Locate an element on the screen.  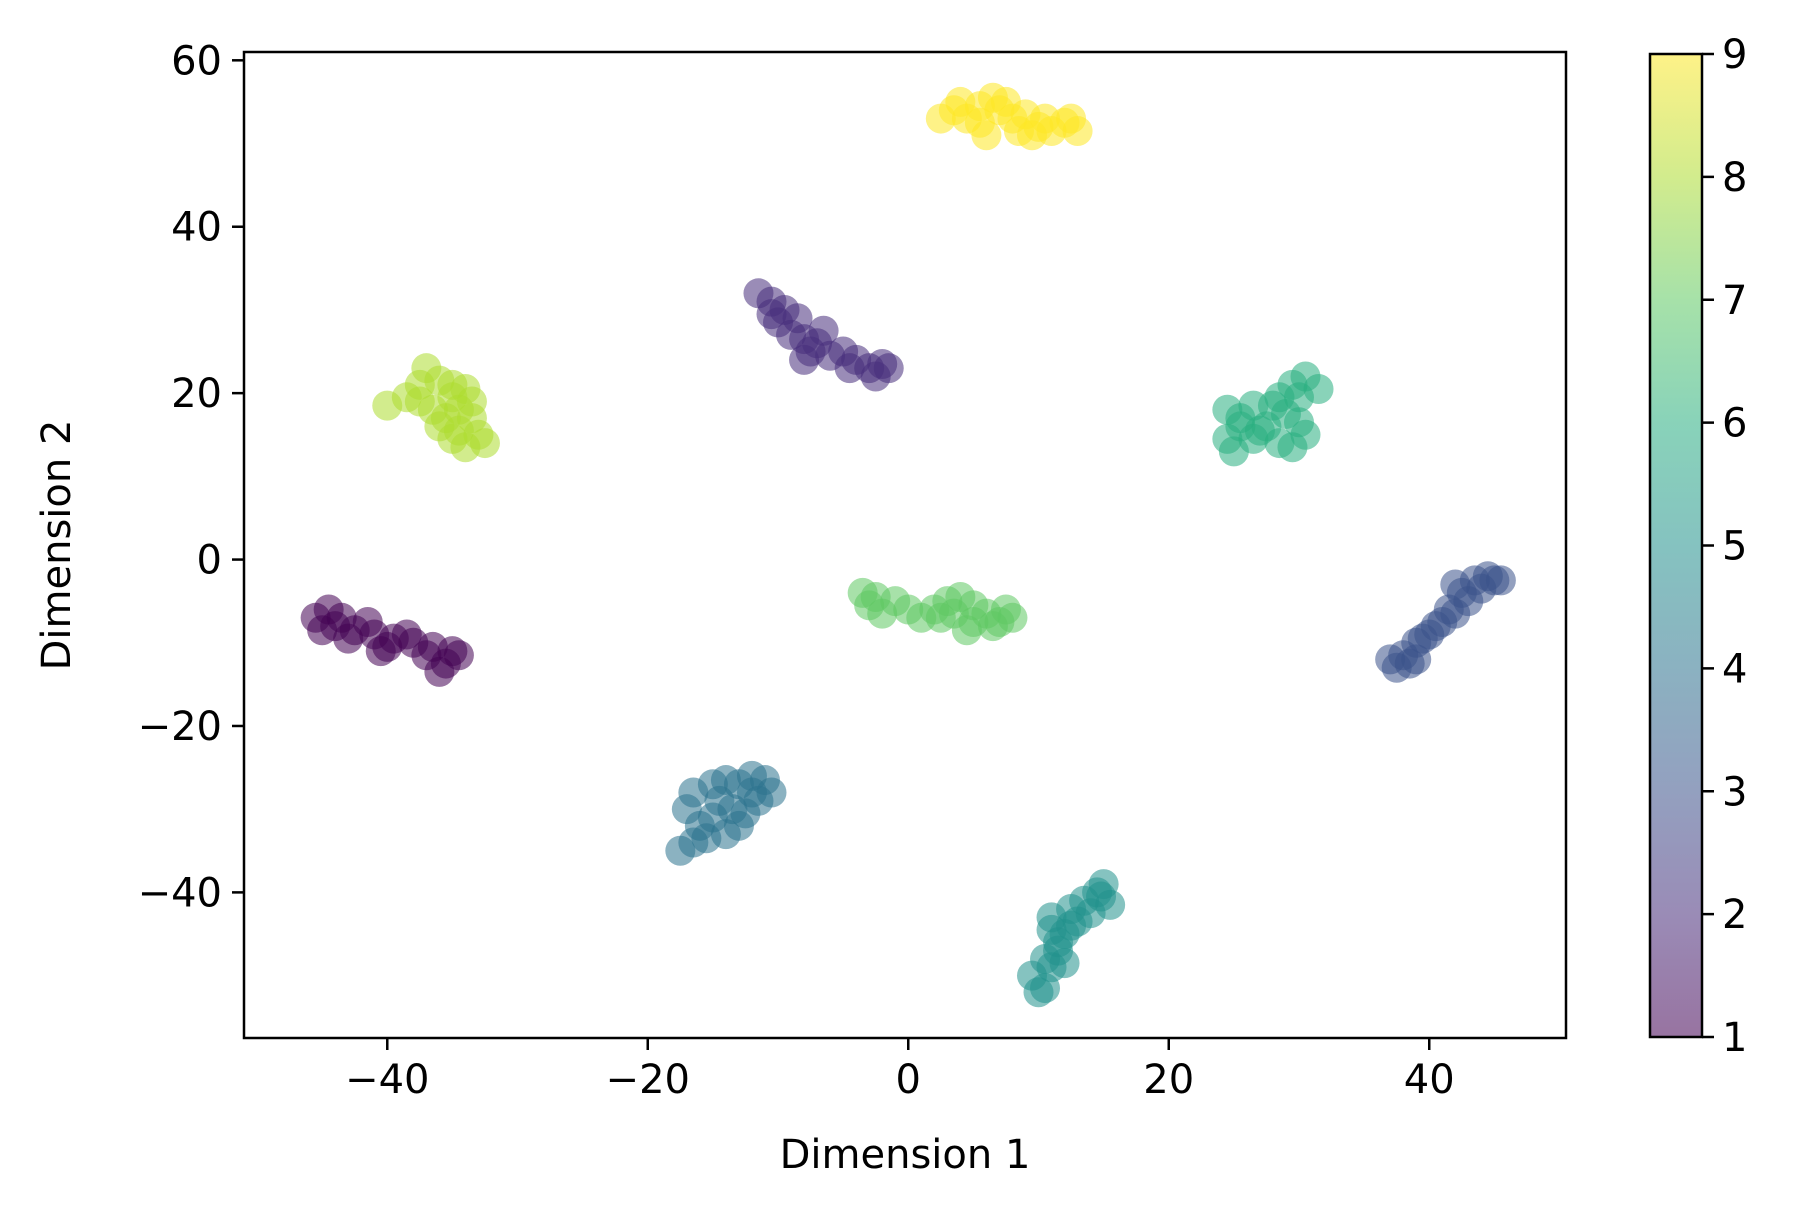
y-tick-label: 40 is located at coordinates (196, 228).